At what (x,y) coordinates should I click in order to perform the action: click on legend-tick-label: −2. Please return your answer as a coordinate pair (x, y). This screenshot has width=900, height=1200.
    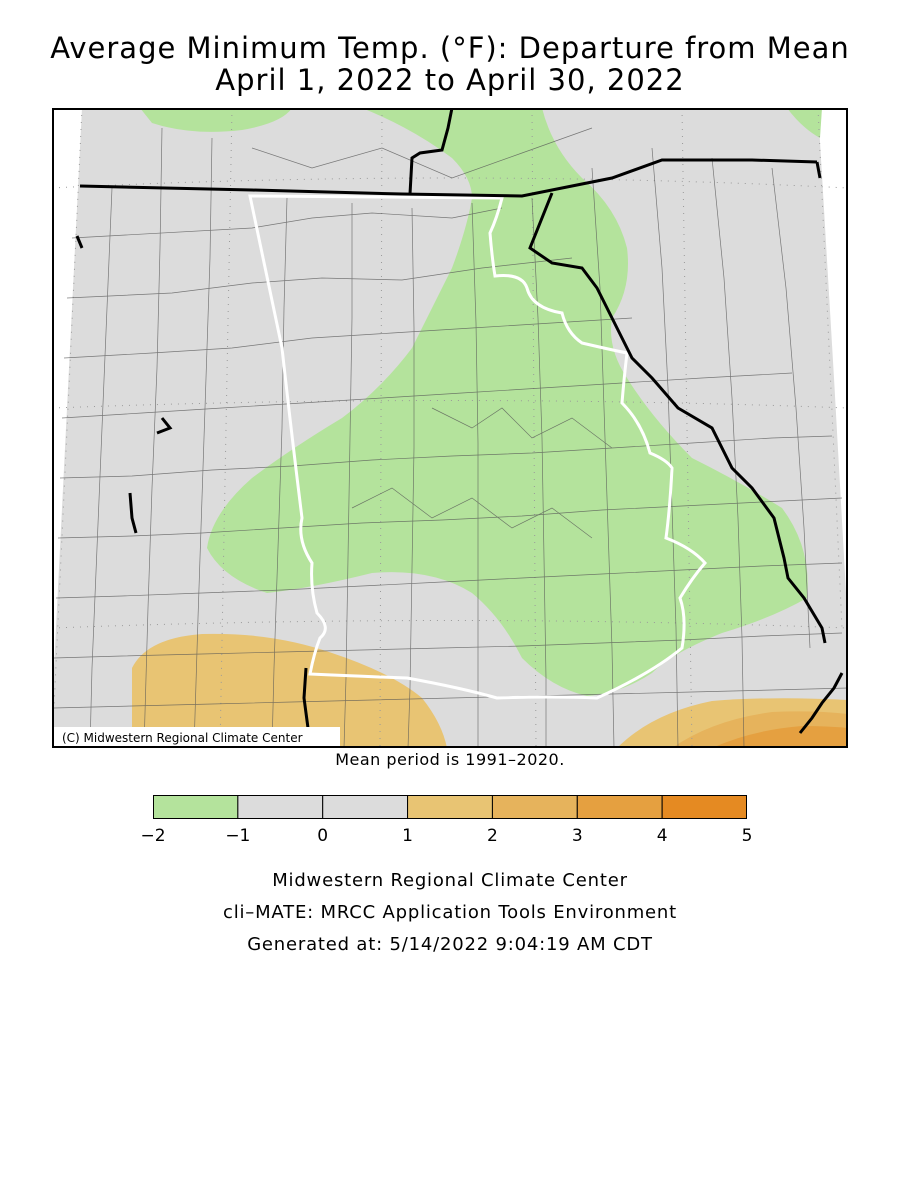
    Looking at the image, I should click on (153, 836).